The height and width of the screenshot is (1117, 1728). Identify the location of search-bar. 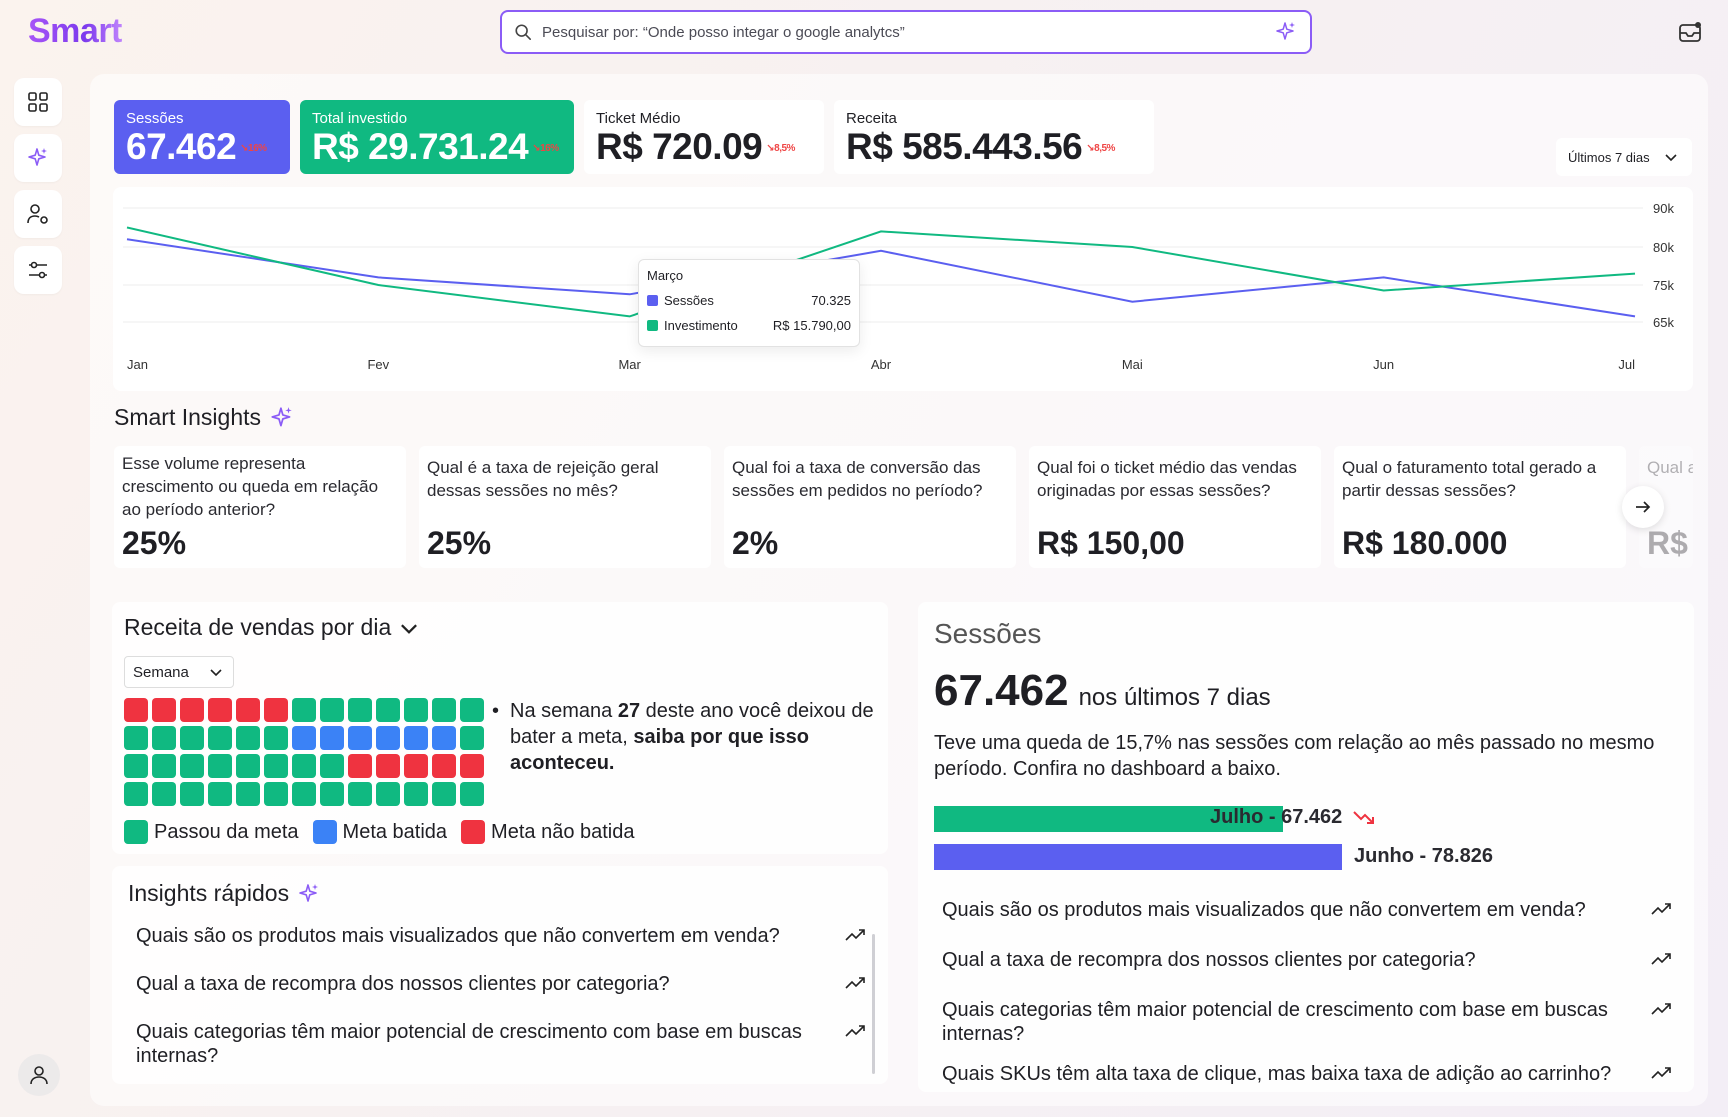
(906, 32).